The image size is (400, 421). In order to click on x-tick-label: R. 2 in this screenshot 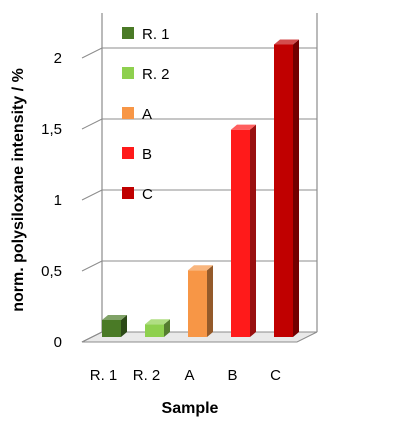, I will do `click(147, 375)`.